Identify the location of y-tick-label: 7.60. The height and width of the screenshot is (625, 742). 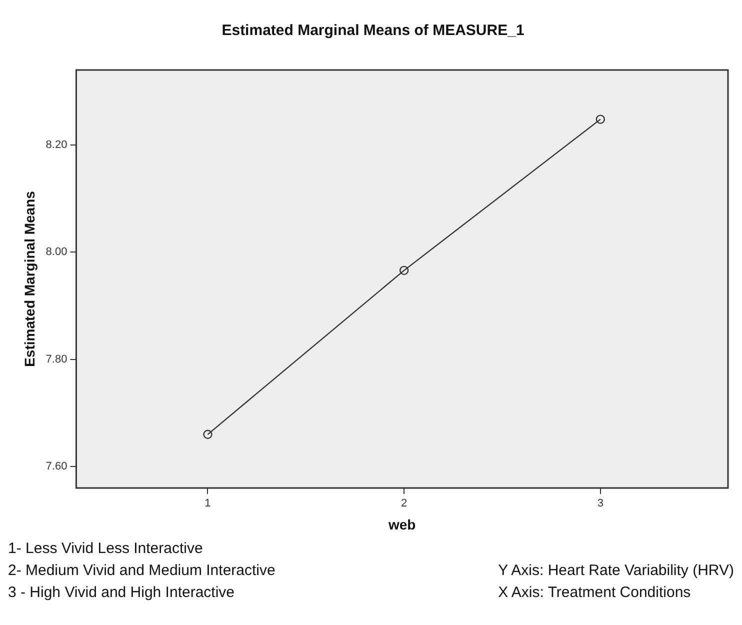
(57, 466).